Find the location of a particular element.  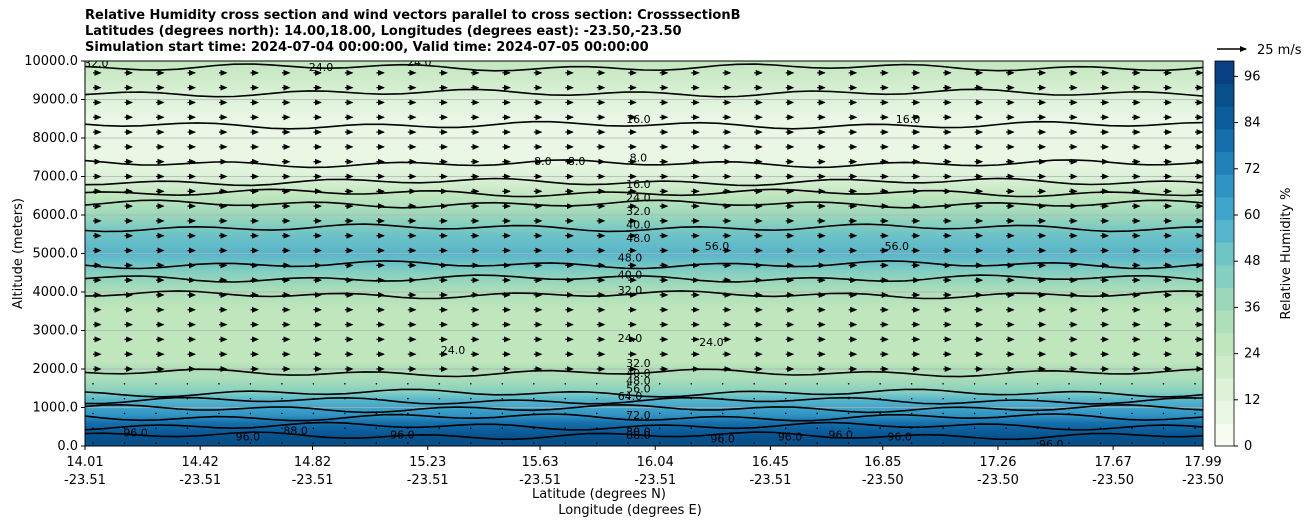

contour-label-18: 24.0 is located at coordinates (630, 338).